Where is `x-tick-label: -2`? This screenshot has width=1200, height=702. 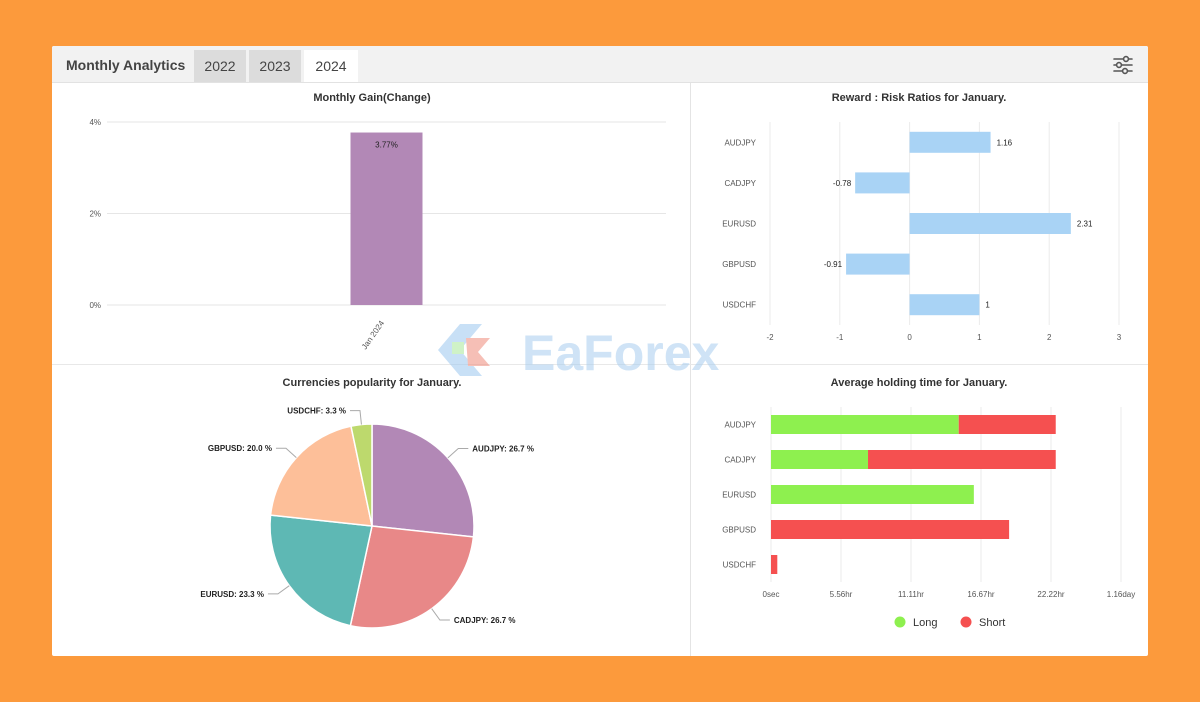
x-tick-label: -2 is located at coordinates (770, 337).